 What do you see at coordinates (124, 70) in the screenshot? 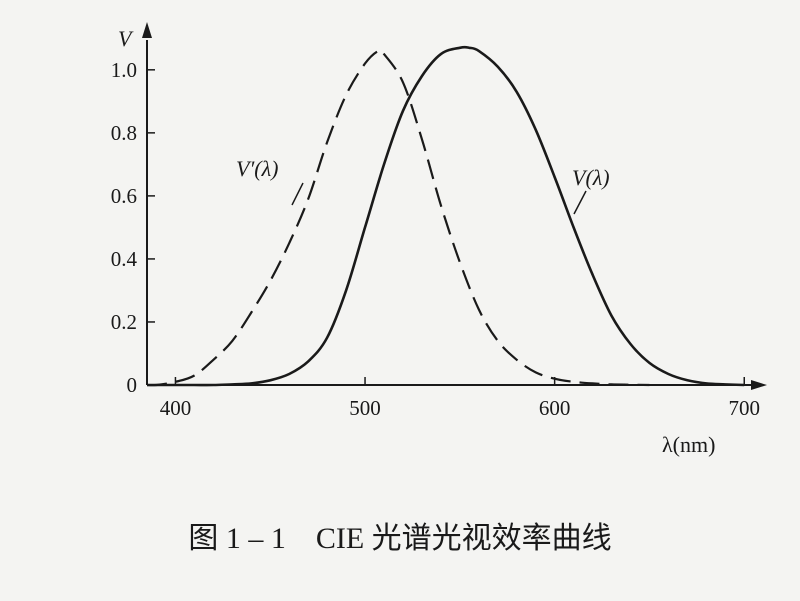
I see `y-tick-label: 1.0` at bounding box center [124, 70].